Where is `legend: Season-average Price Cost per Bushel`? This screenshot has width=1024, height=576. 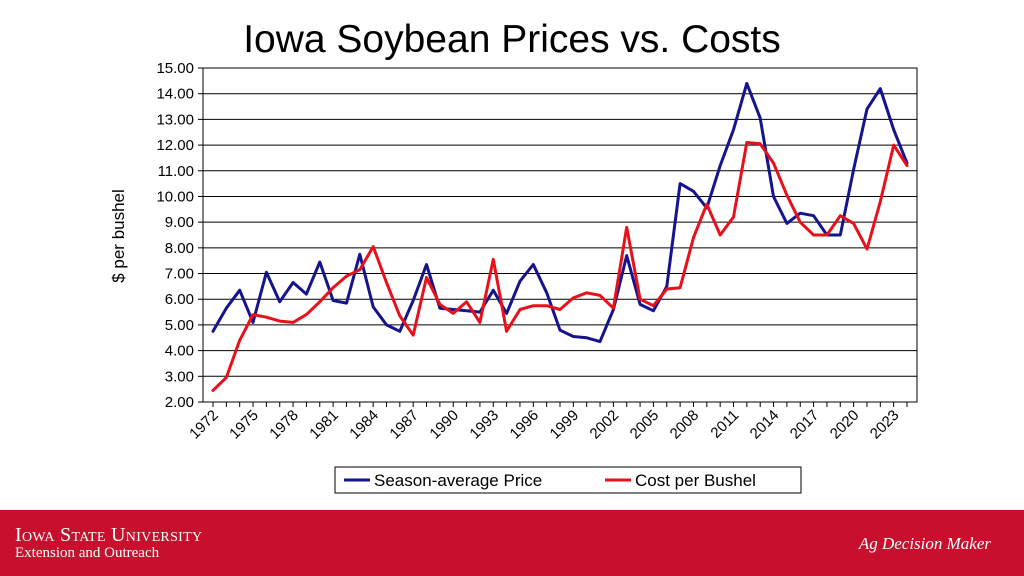 legend: Season-average Price Cost per Bushel is located at coordinates (568, 480).